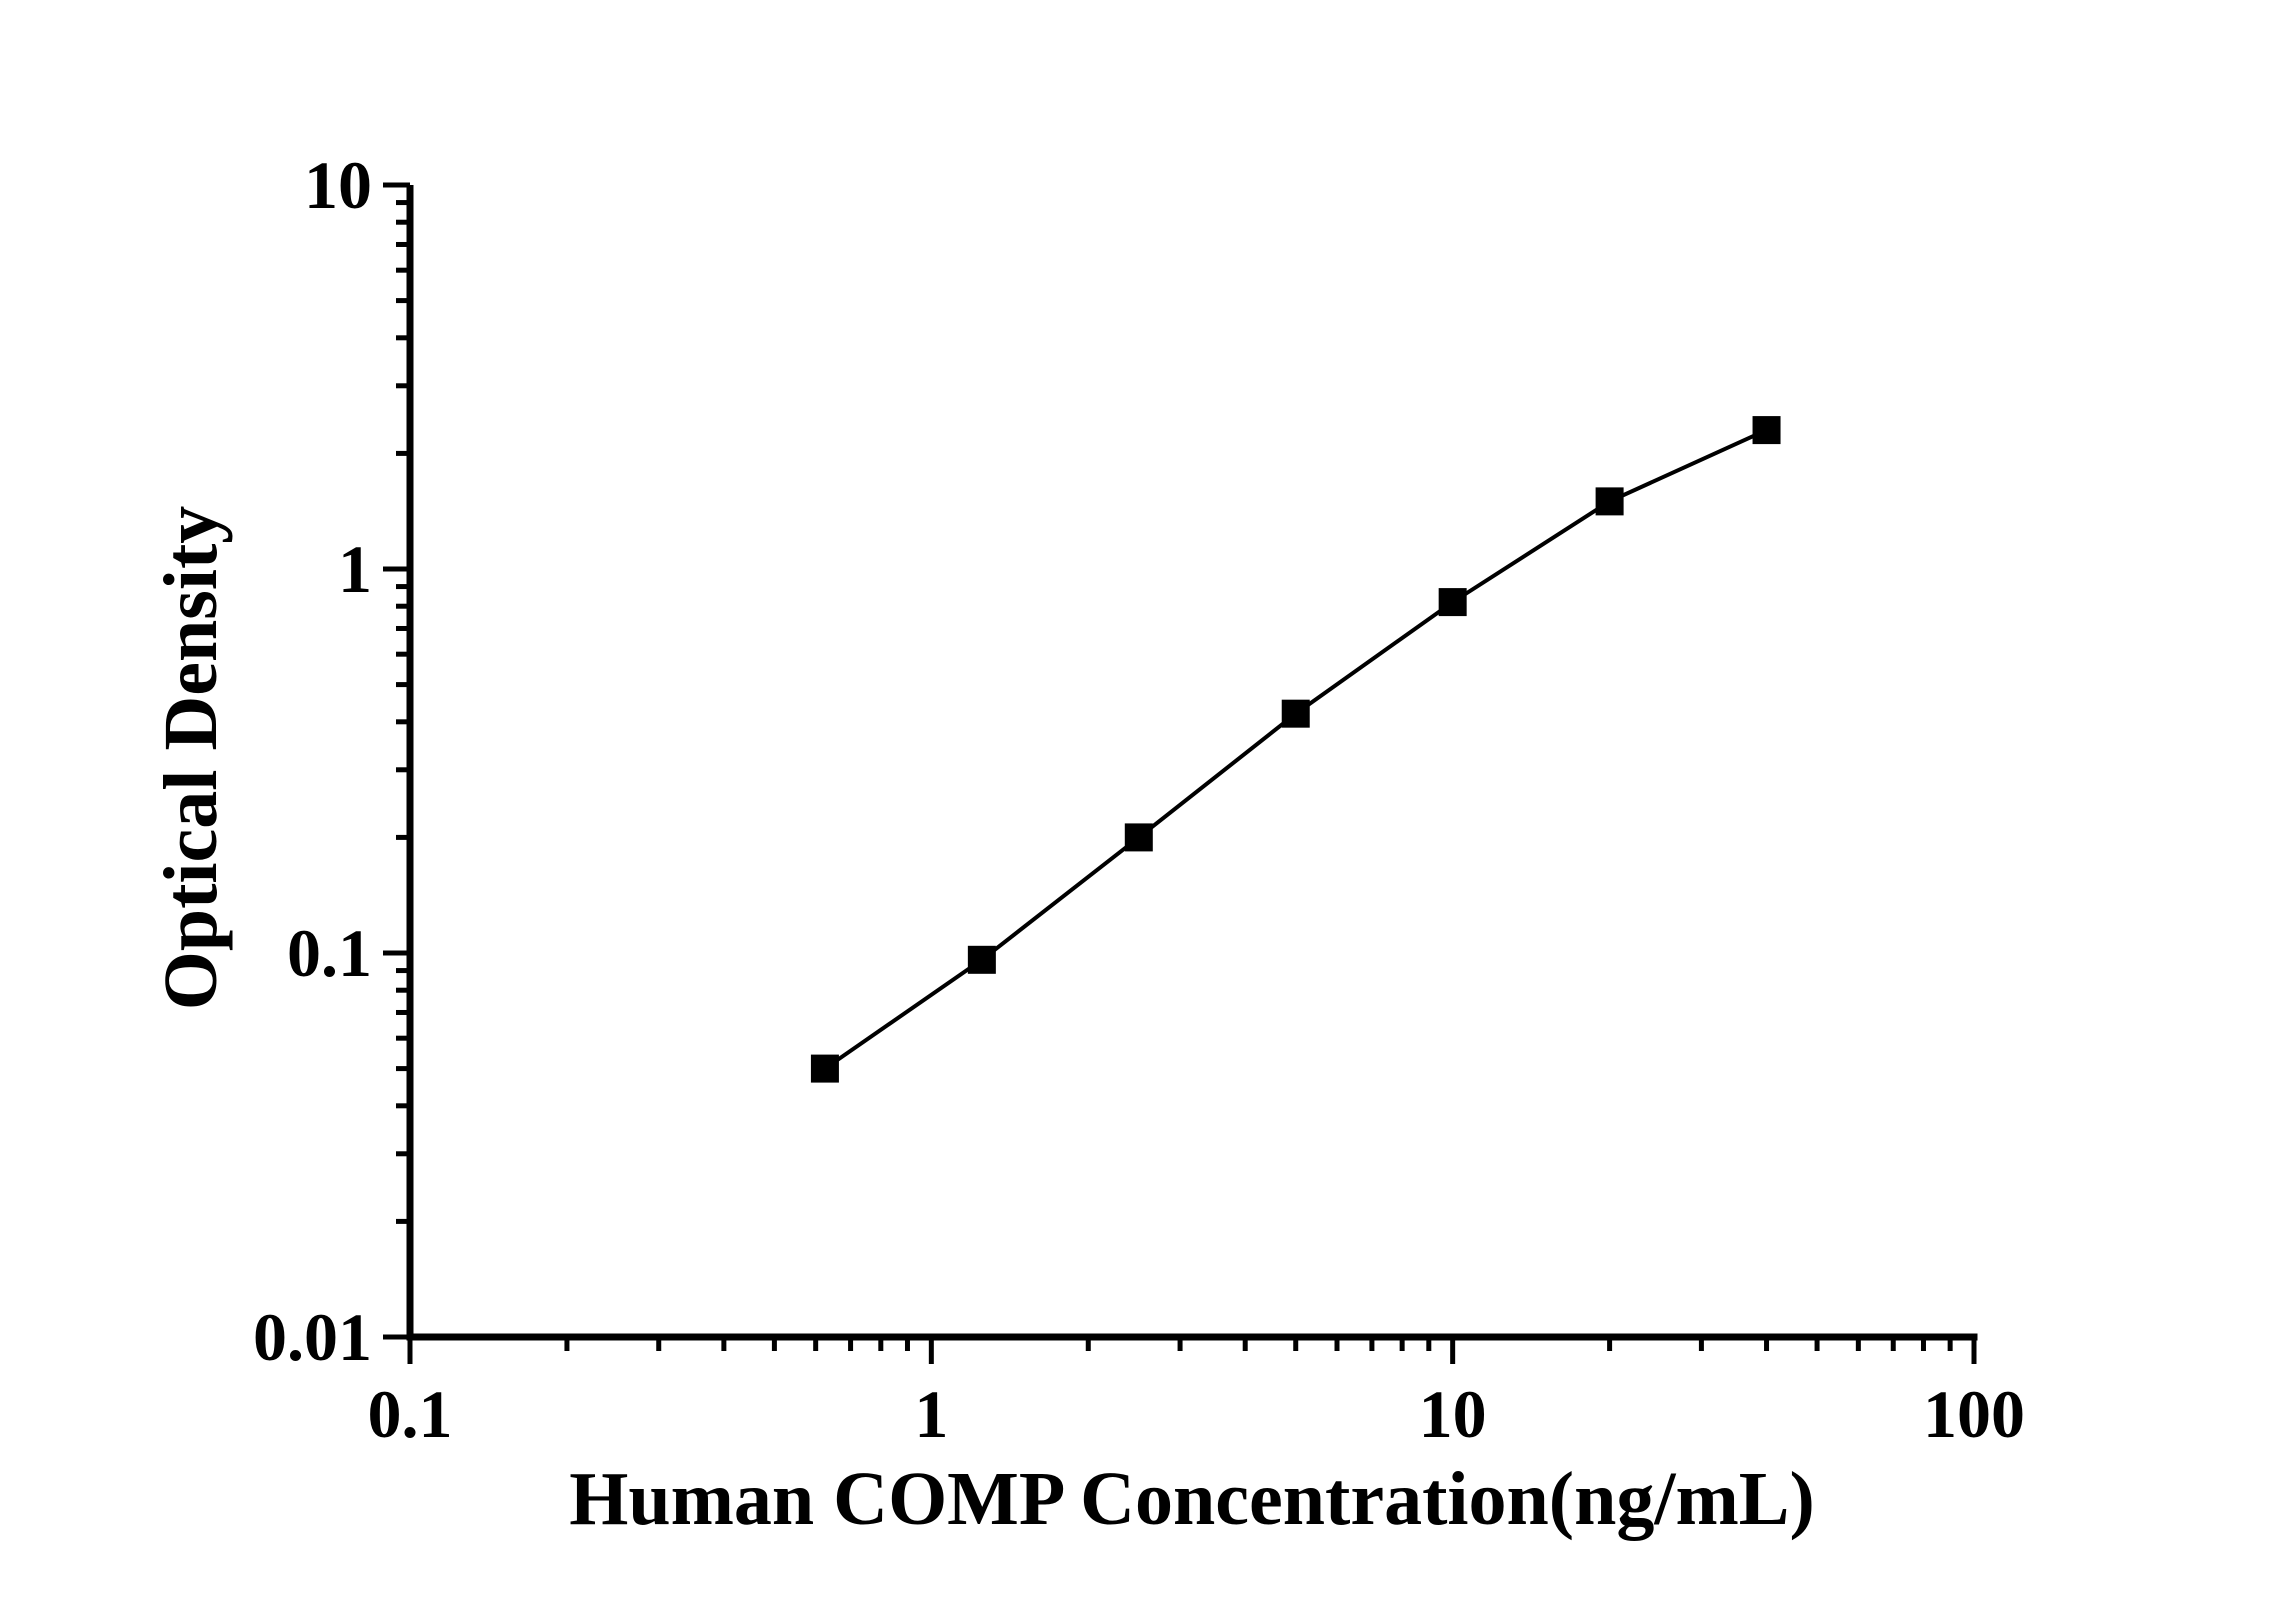 The image size is (2296, 1604). I want to click on x-tick-label: 100, so click(1974, 1414).